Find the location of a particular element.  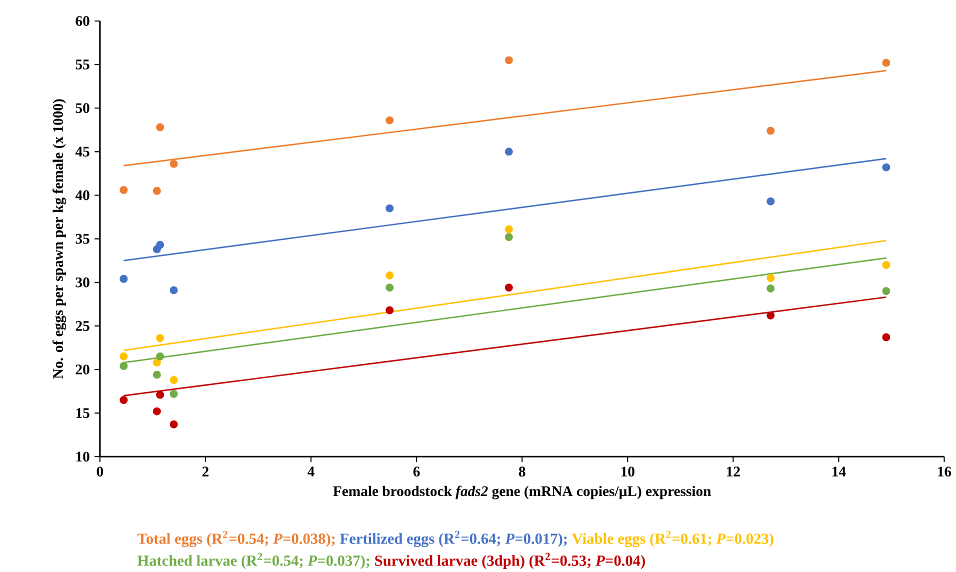

y-tick-label: 15 is located at coordinates (83, 413).